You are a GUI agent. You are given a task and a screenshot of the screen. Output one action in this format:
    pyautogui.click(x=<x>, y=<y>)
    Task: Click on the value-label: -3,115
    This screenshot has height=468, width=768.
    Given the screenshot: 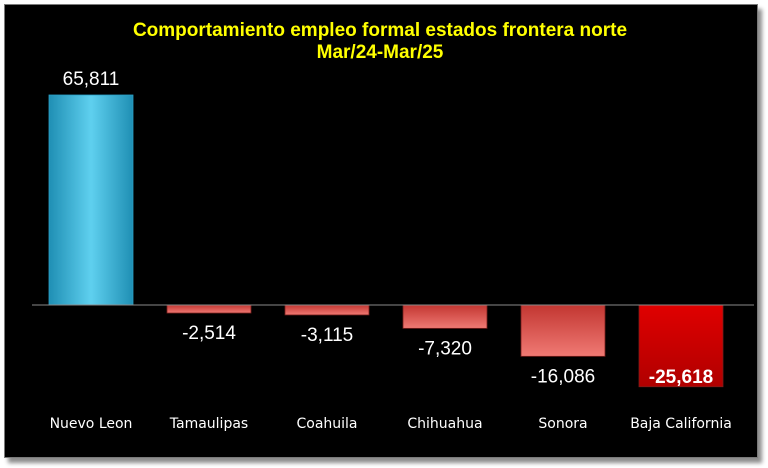 What is the action you would take?
    pyautogui.click(x=327, y=335)
    